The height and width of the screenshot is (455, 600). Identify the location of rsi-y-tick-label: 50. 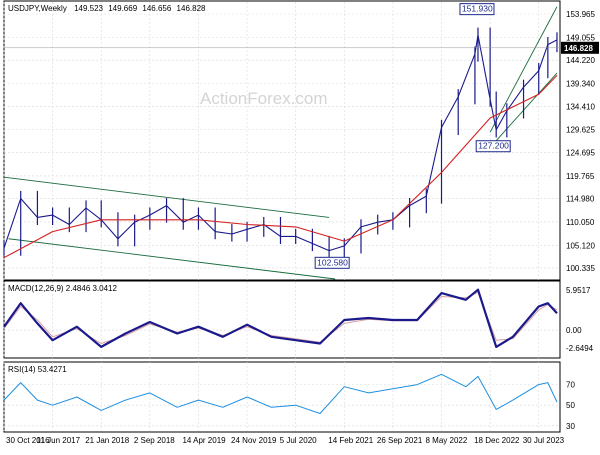
(570, 405).